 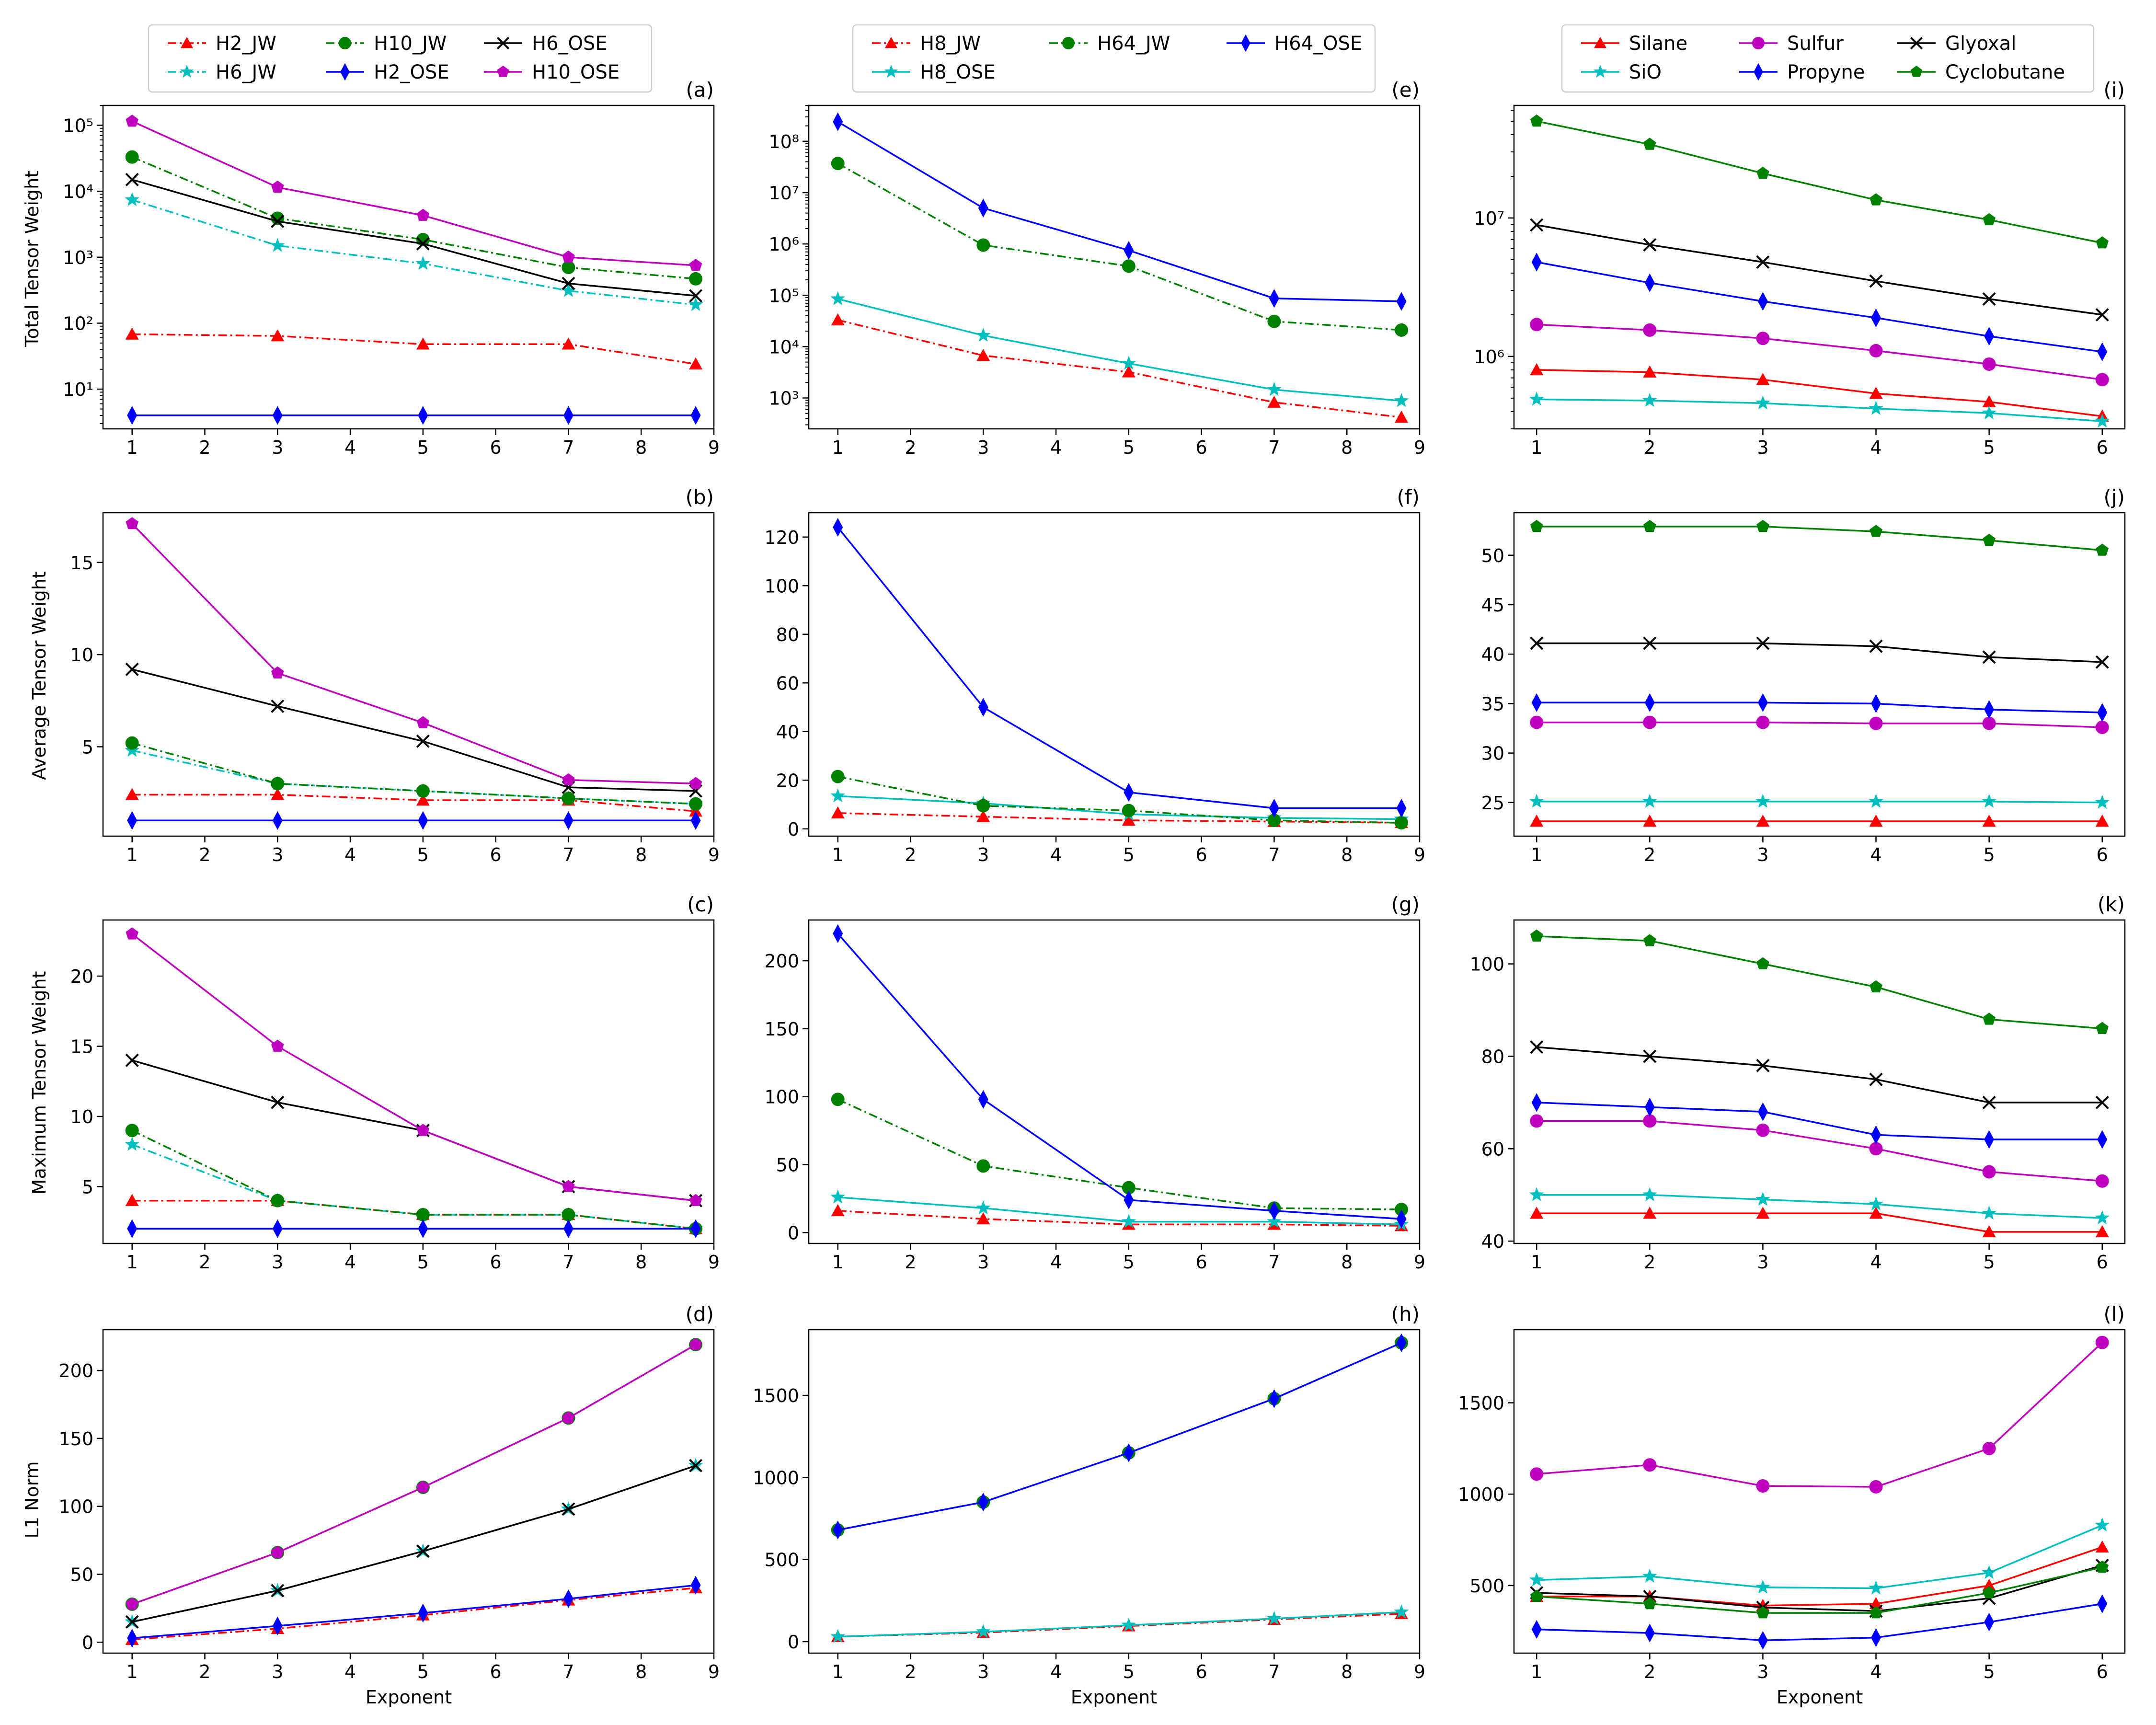 What do you see at coordinates (701, 904) in the screenshot?
I see `panel-label-c: (c)` at bounding box center [701, 904].